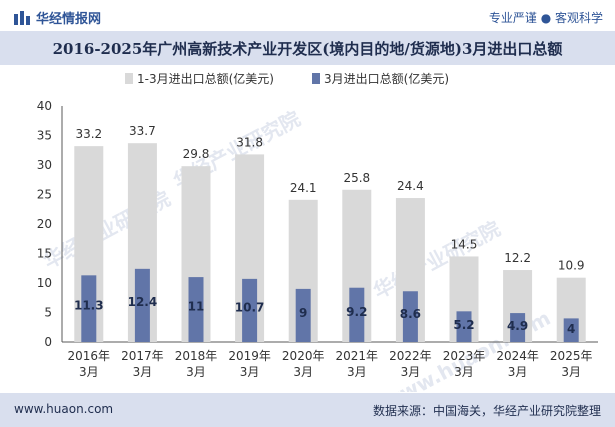 Image resolution: width=615 pixels, height=427 pixels. What do you see at coordinates (464, 356) in the screenshot?
I see `x-tick-label: 2023年` at bounding box center [464, 356].